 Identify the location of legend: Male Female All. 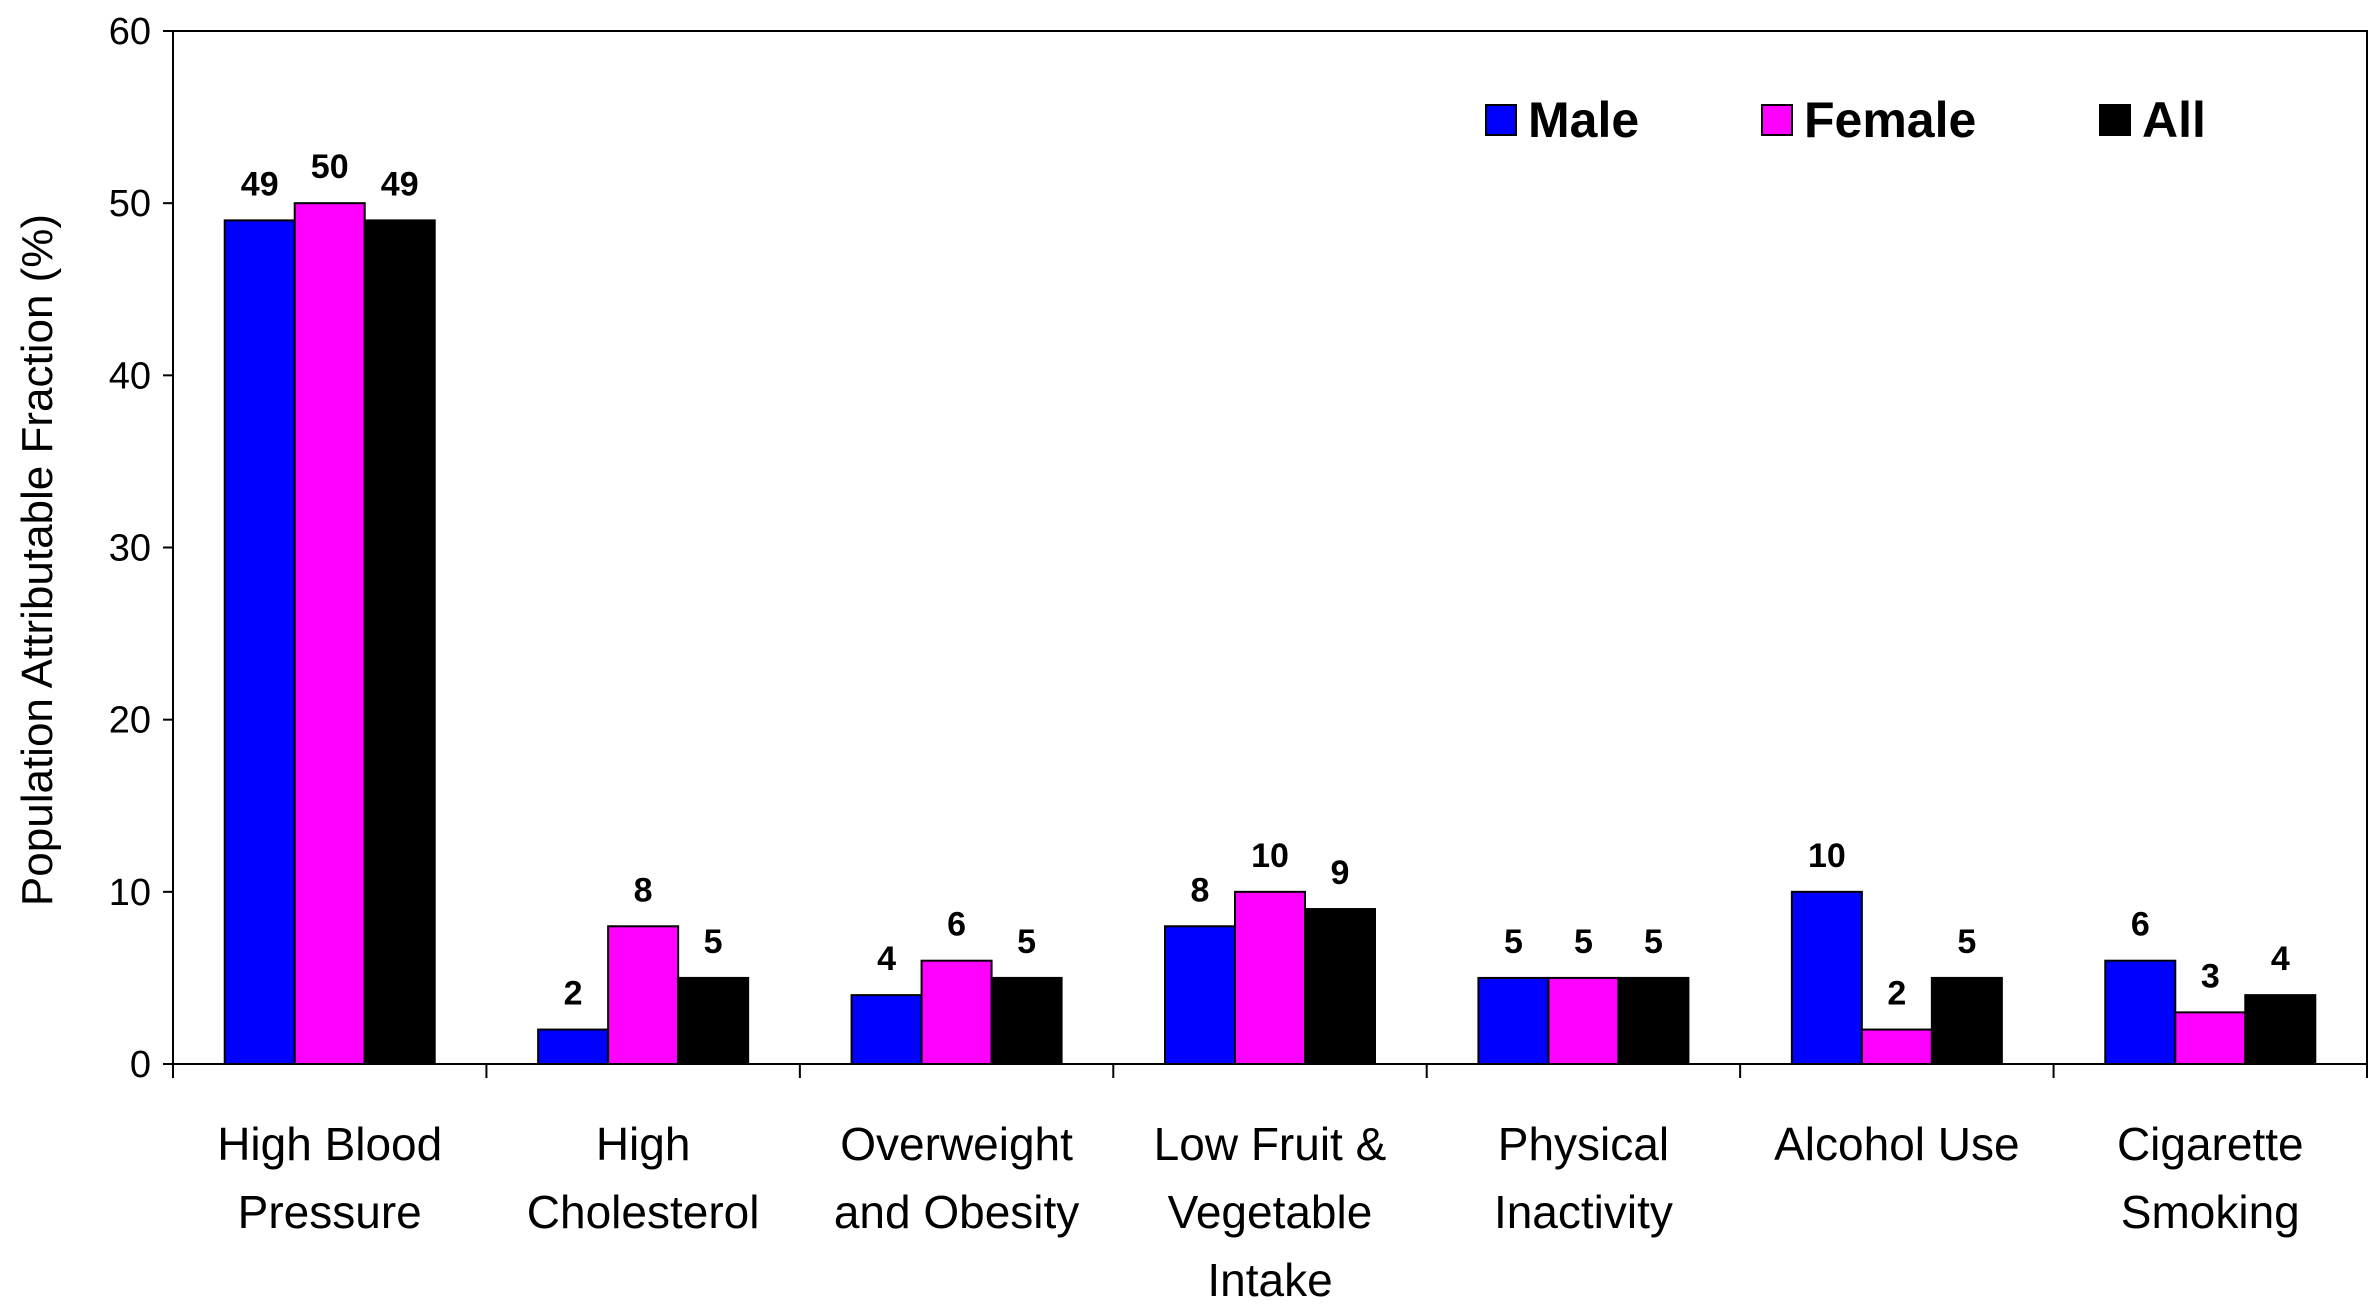
(1845, 120).